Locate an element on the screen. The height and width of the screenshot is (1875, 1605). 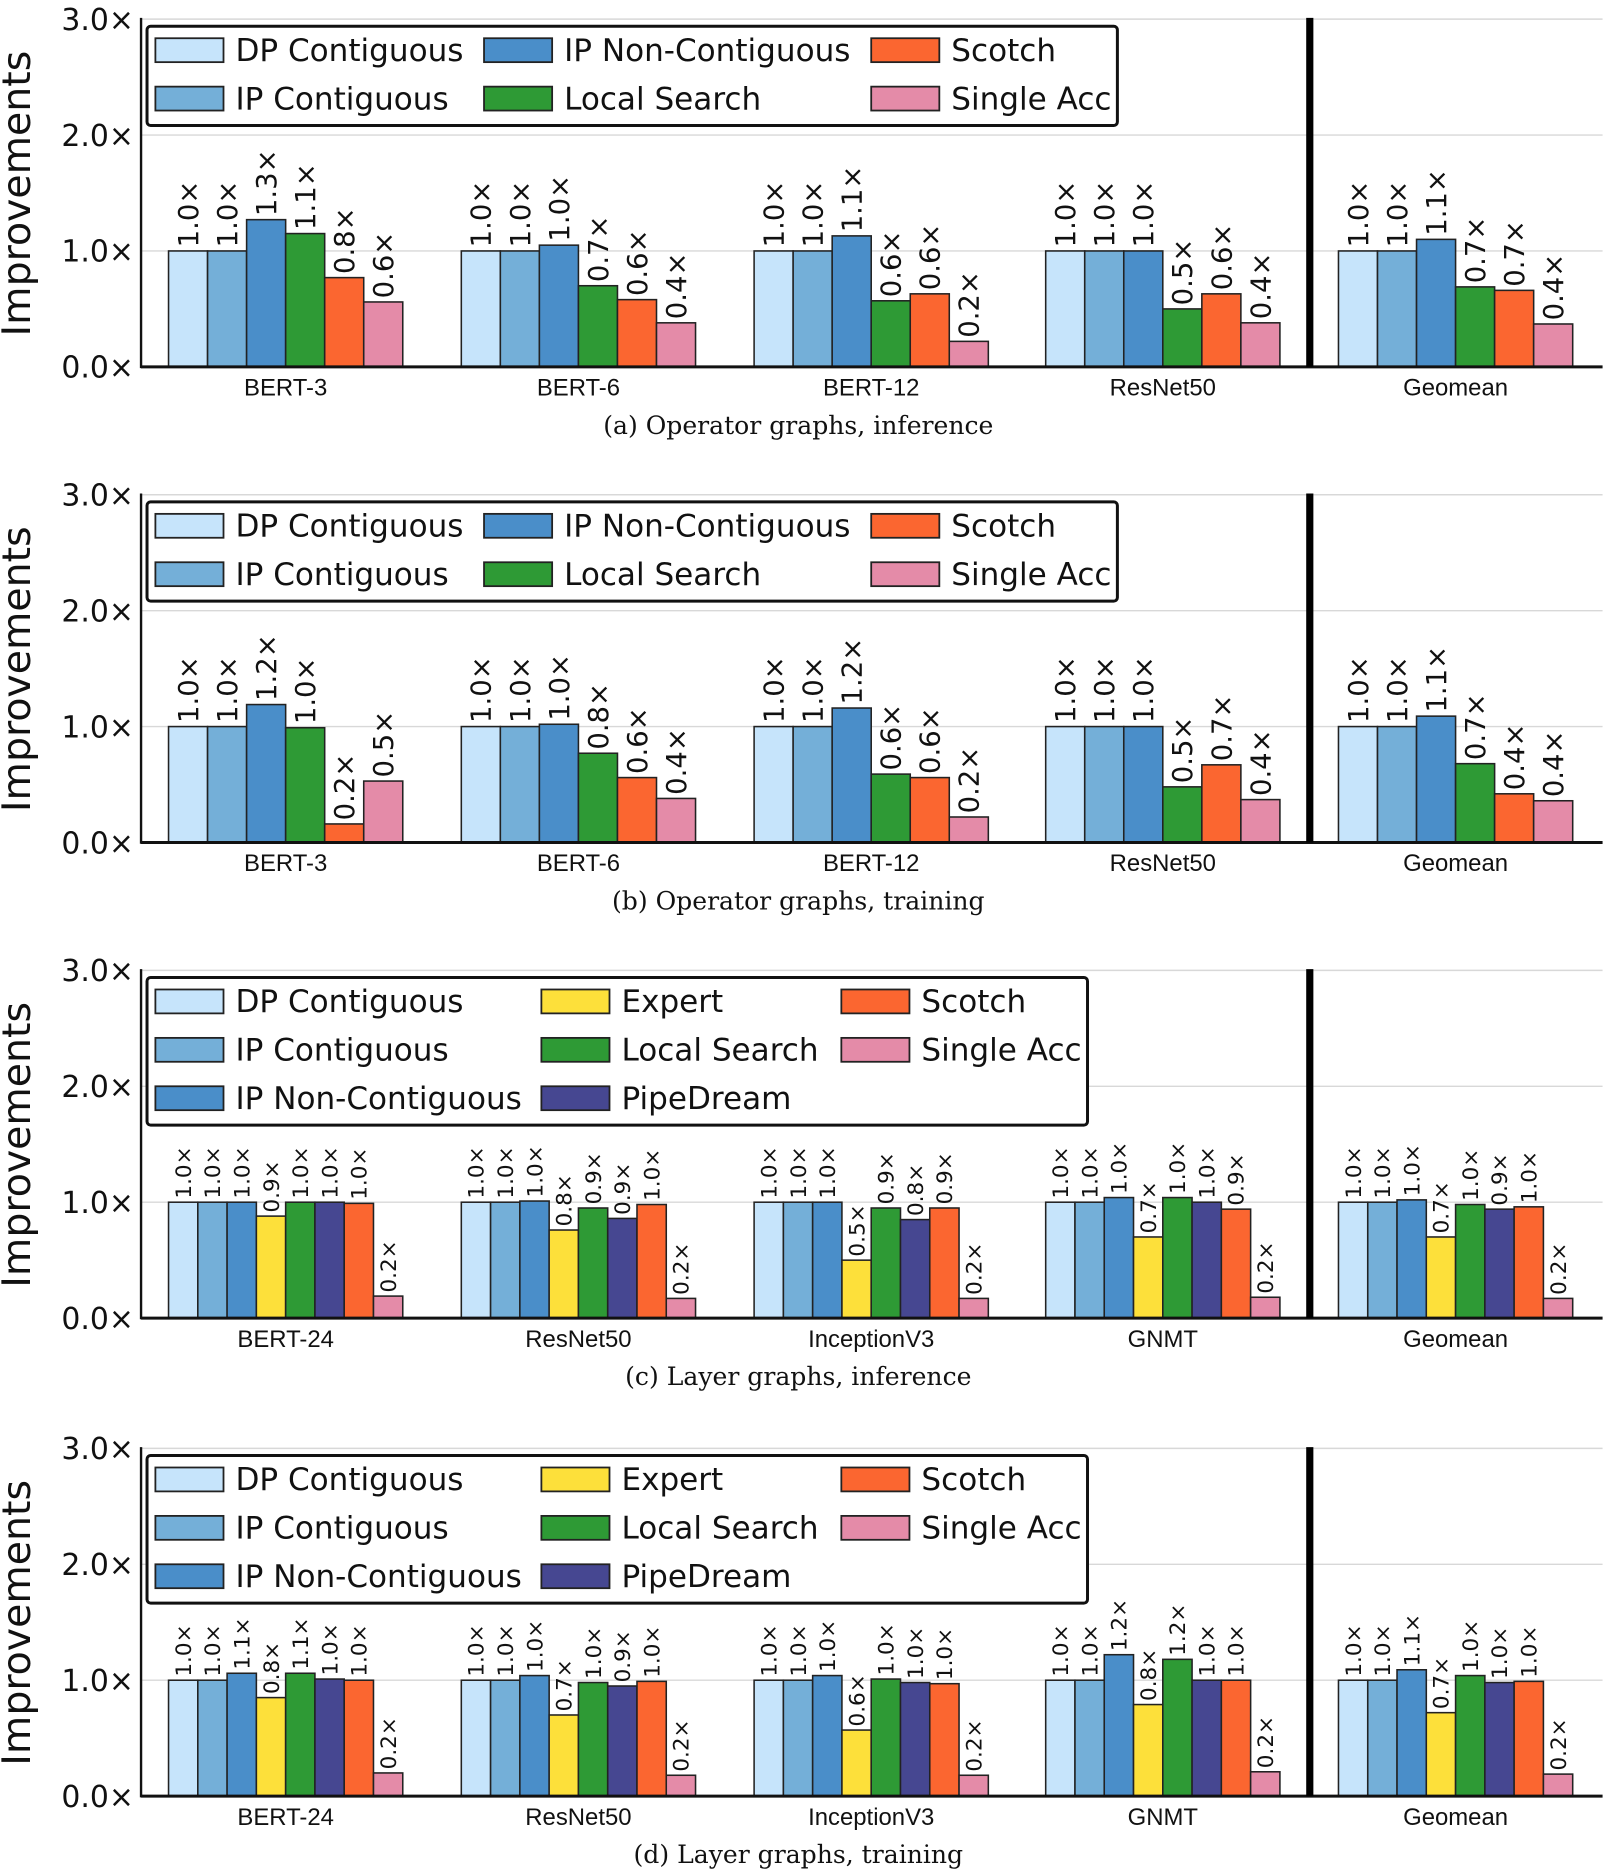
legend-label: IP Contiguous is located at coordinates (341, 1529).